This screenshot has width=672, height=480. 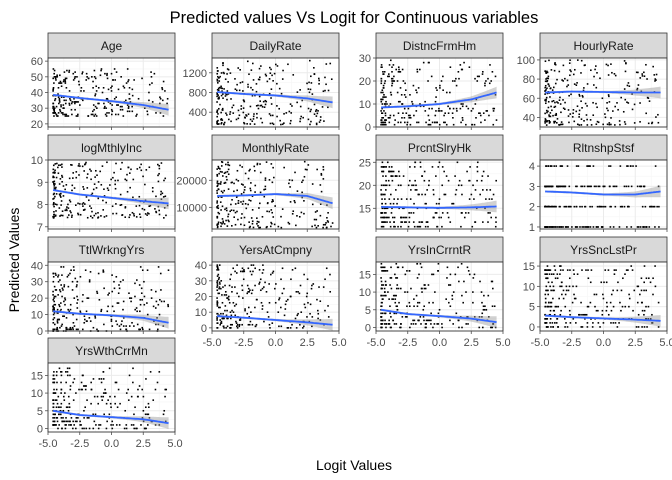 I want to click on scatter-points, so click(x=275, y=194).